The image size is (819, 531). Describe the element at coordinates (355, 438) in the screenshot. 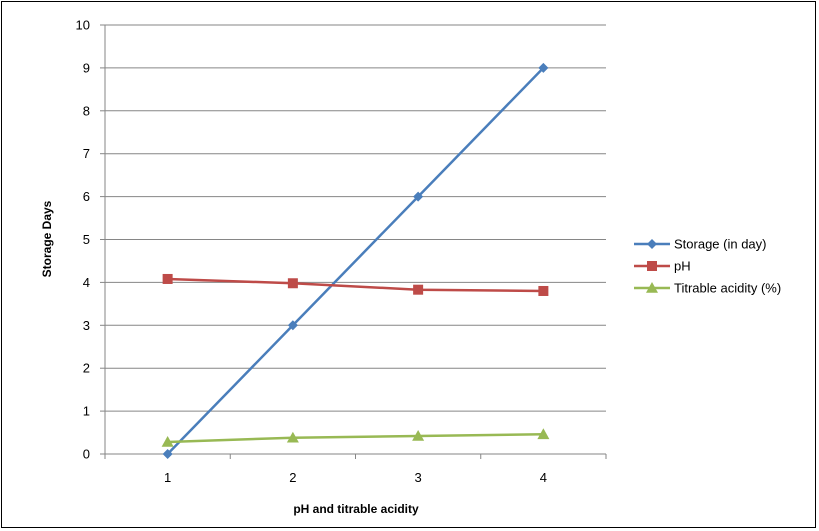

I see `series-line-titrable-acidity` at that location.